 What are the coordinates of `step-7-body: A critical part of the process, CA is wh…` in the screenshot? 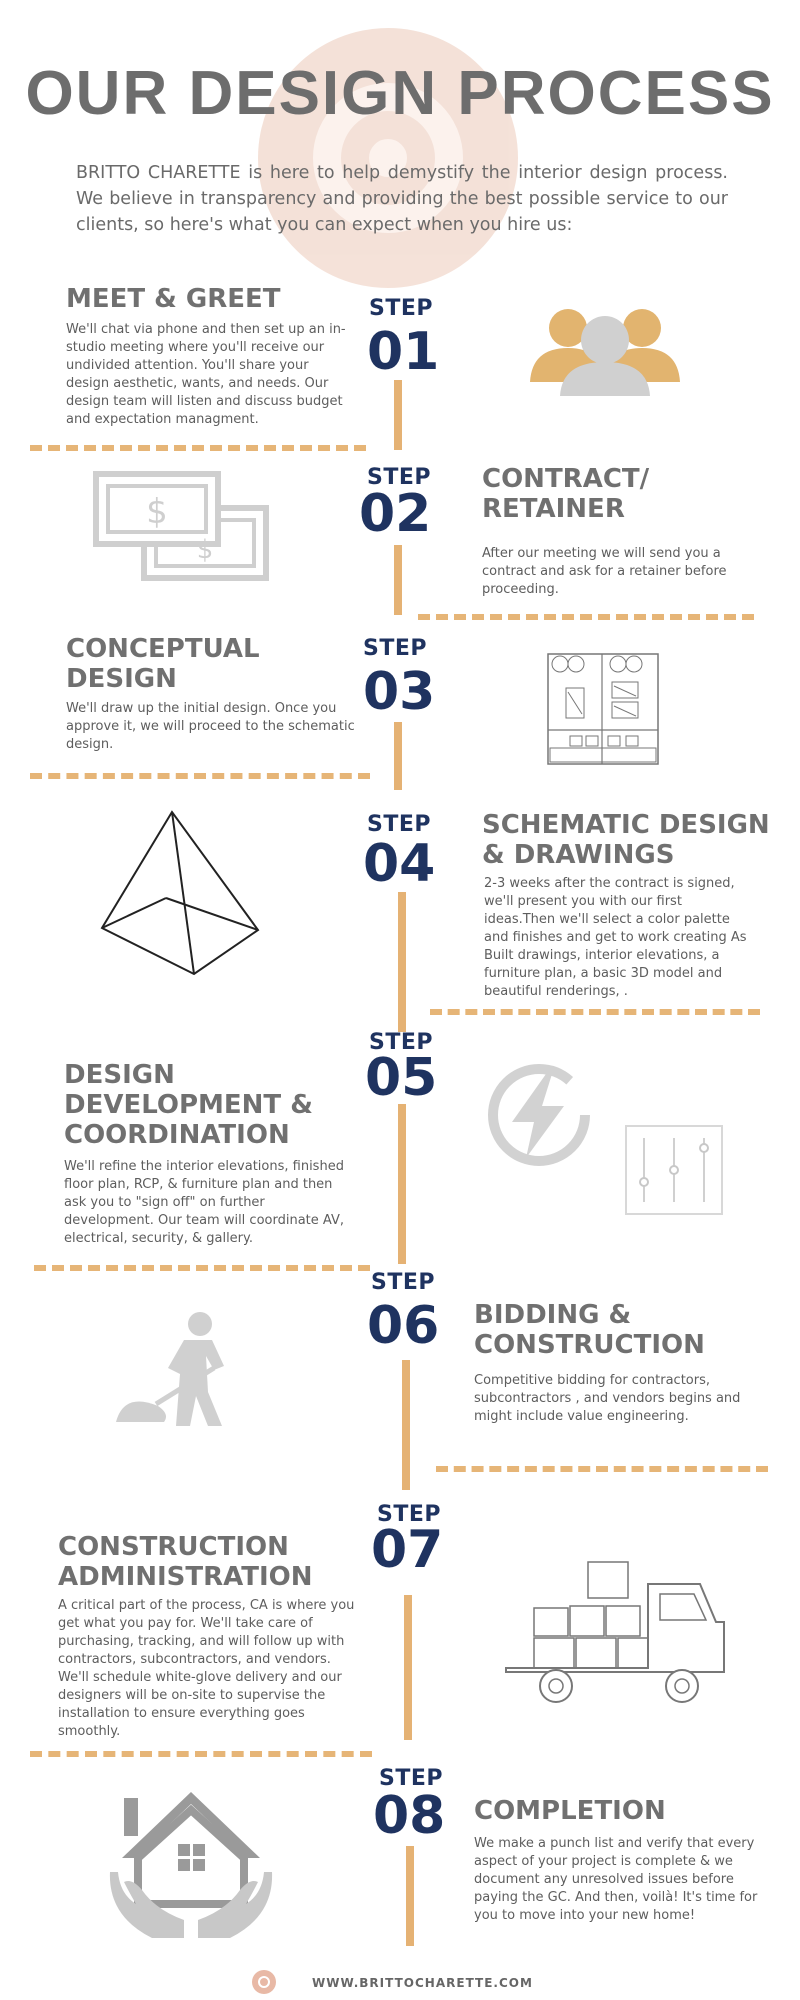 It's located at (206, 1668).